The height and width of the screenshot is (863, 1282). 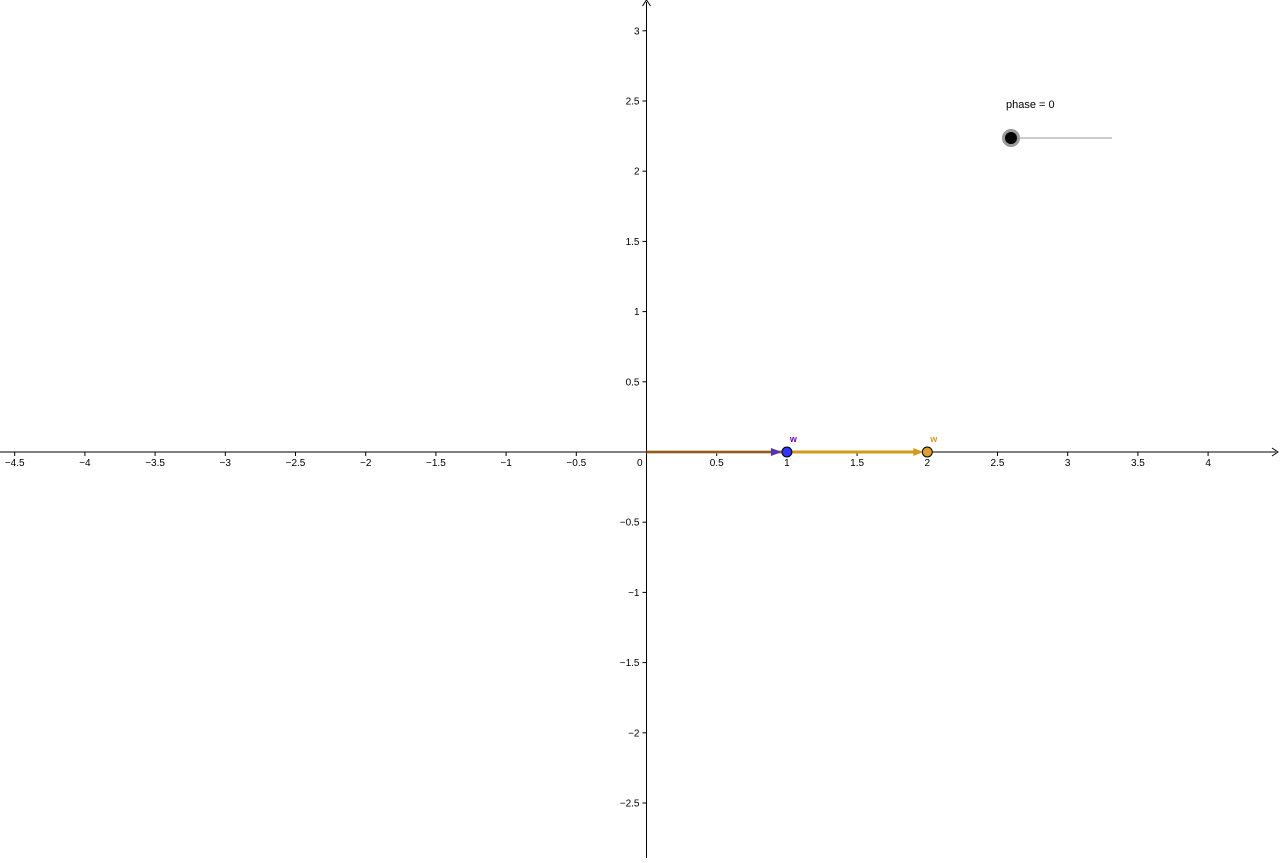 I want to click on x-tick-label: 3, so click(x=1068, y=463).